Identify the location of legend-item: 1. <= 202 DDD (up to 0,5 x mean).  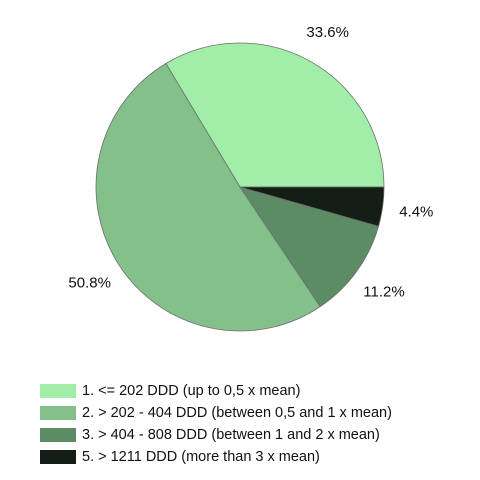
(255, 391).